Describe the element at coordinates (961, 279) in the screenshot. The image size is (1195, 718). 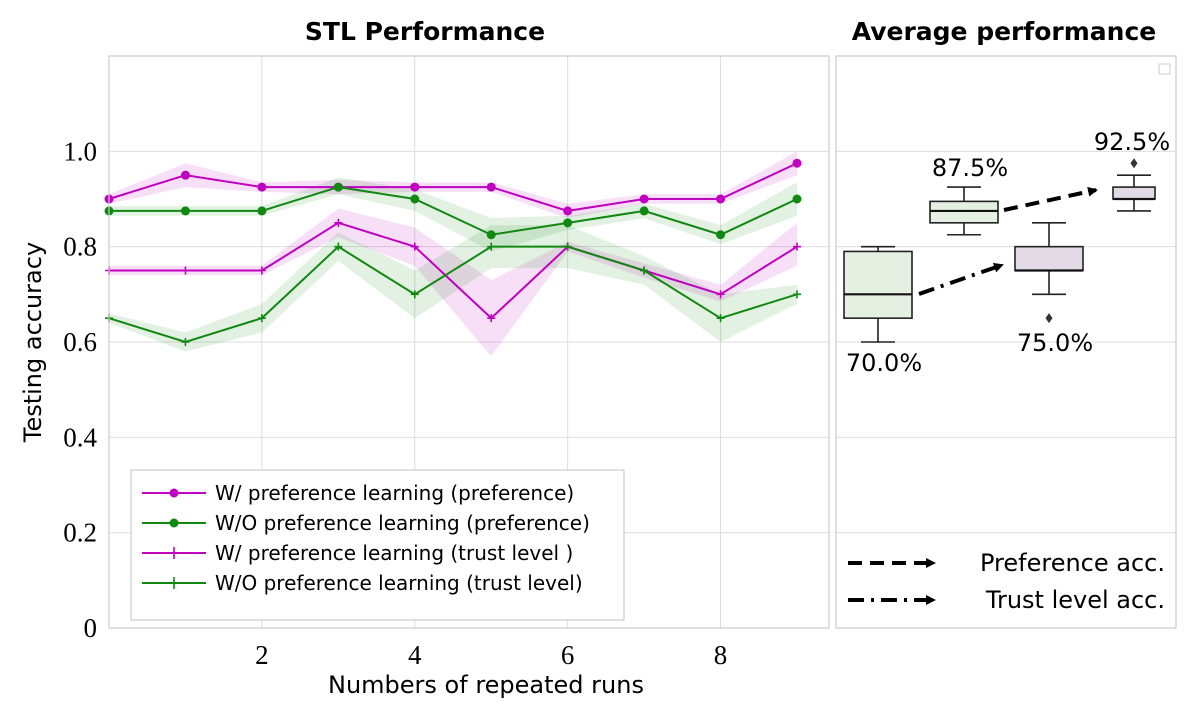
I see `trust-trend-arrow` at that location.